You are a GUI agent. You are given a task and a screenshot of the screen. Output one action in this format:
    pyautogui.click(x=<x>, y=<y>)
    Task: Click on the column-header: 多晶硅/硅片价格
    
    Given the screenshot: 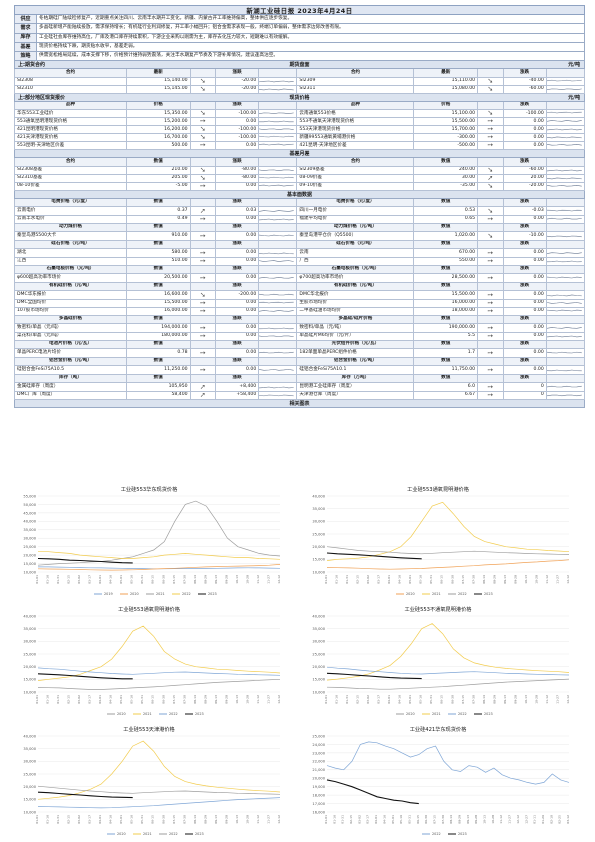 What is the action you would take?
    pyautogui.click(x=355, y=320)
    